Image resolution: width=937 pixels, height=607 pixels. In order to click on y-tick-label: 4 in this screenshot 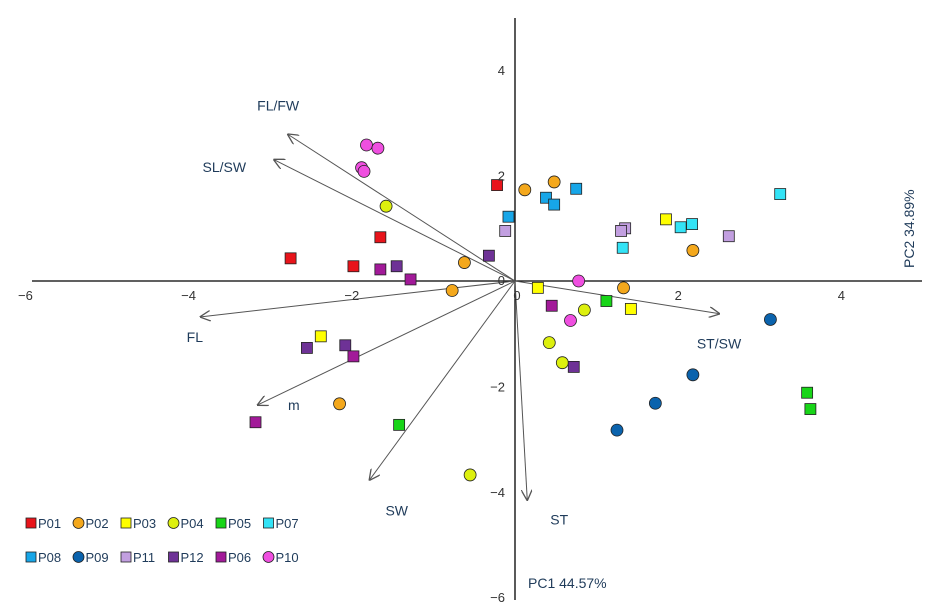, I will do `click(501, 70)`.